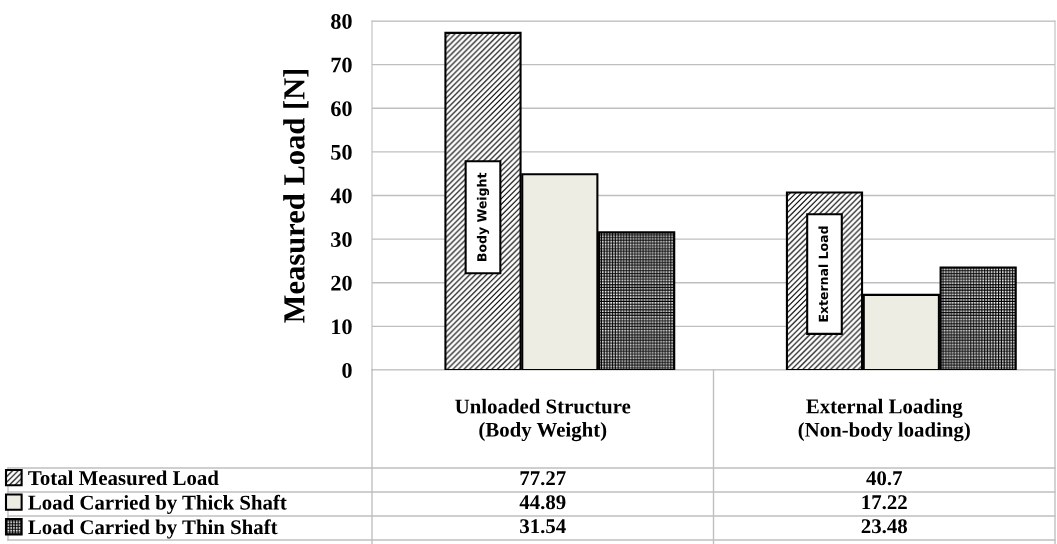 The height and width of the screenshot is (544, 1057). Describe the element at coordinates (884, 478) in the screenshot. I see `data-label: 40.7` at that location.